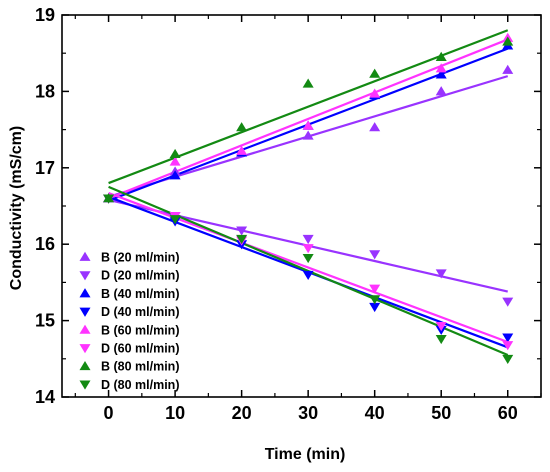  Describe the element at coordinates (508, 413) in the screenshot. I see `x-tick-label: 60` at that location.